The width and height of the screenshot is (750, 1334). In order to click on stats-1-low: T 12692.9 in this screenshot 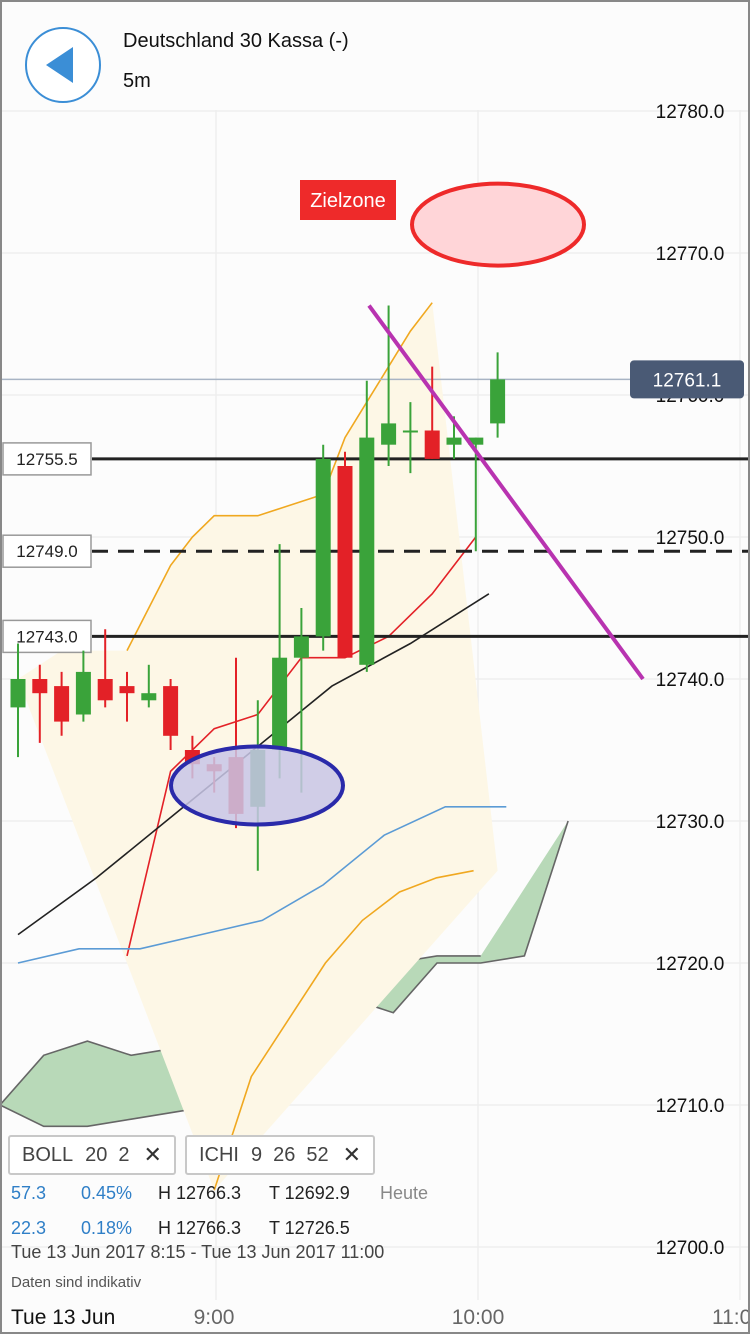, I will do `click(309, 1193)`.